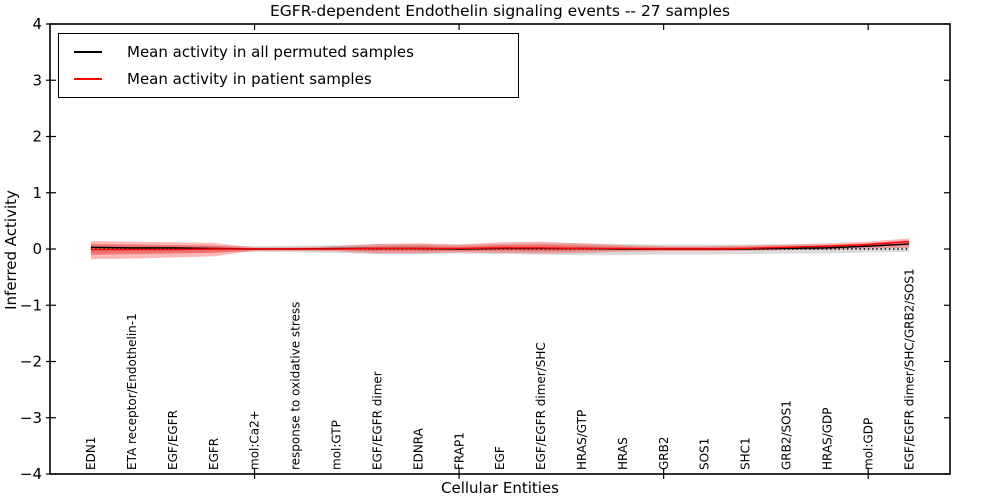 The width and height of the screenshot is (1000, 500). What do you see at coordinates (868, 444) in the screenshot?
I see `entity-label: mol:GDP` at bounding box center [868, 444].